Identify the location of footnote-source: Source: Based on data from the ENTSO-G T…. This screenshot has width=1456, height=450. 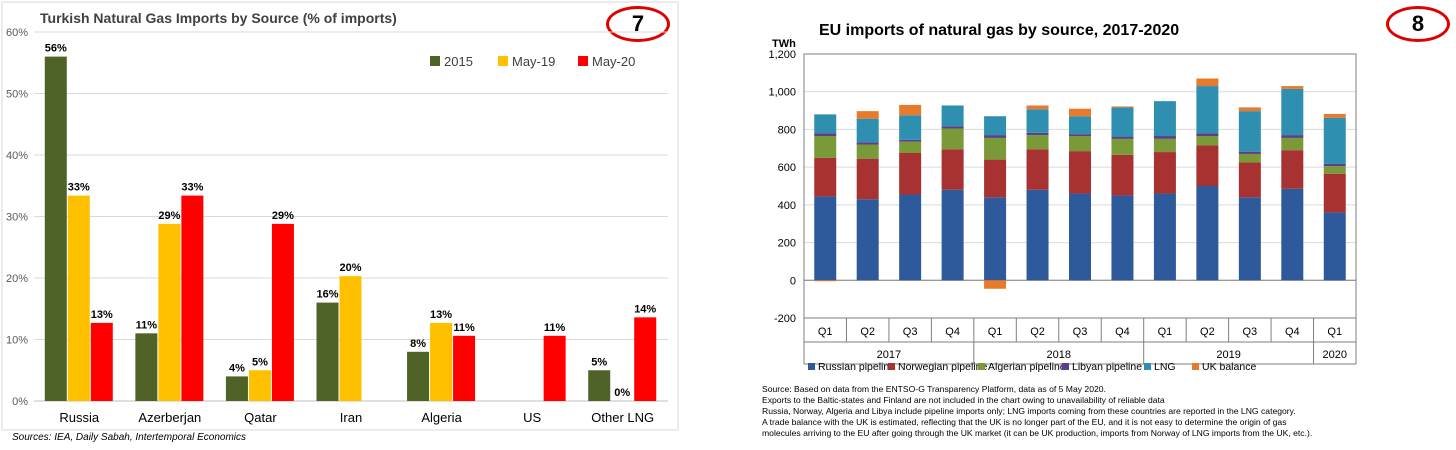
(934, 389).